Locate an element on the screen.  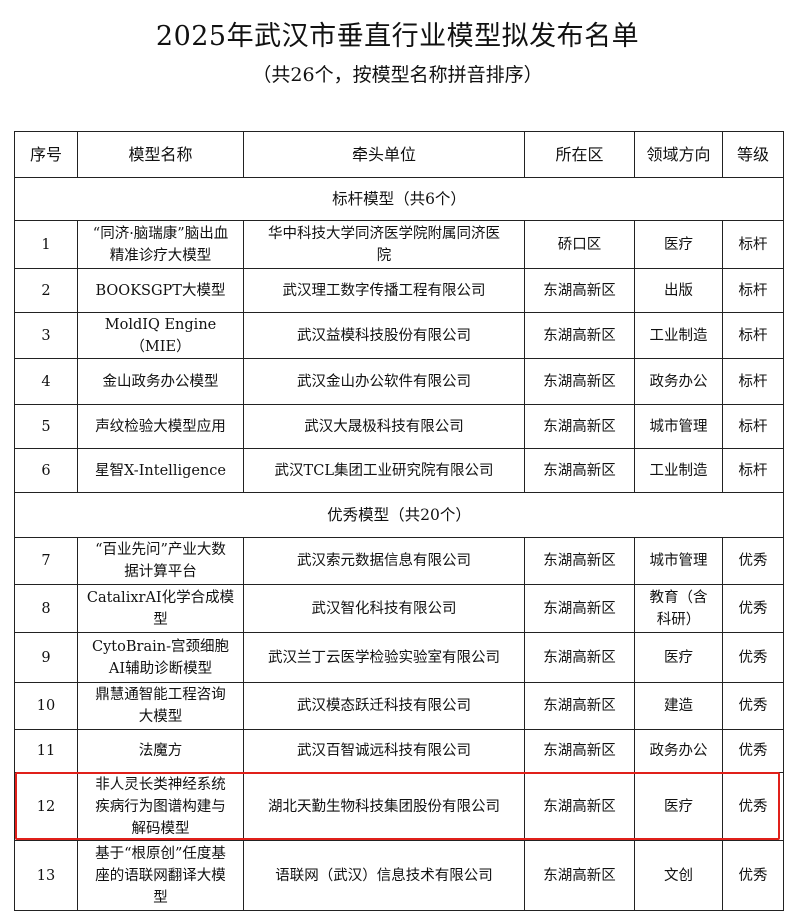
cell-org: 武汉金山办公软件有限公司 is located at coordinates (384, 381).